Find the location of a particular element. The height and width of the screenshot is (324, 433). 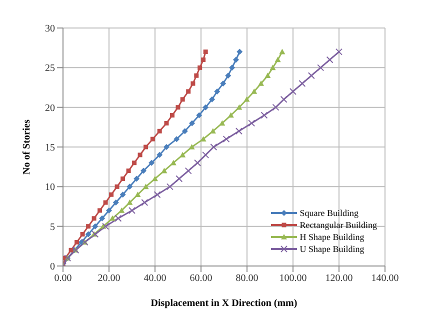

y-tick-label: 20 is located at coordinates (50, 108).